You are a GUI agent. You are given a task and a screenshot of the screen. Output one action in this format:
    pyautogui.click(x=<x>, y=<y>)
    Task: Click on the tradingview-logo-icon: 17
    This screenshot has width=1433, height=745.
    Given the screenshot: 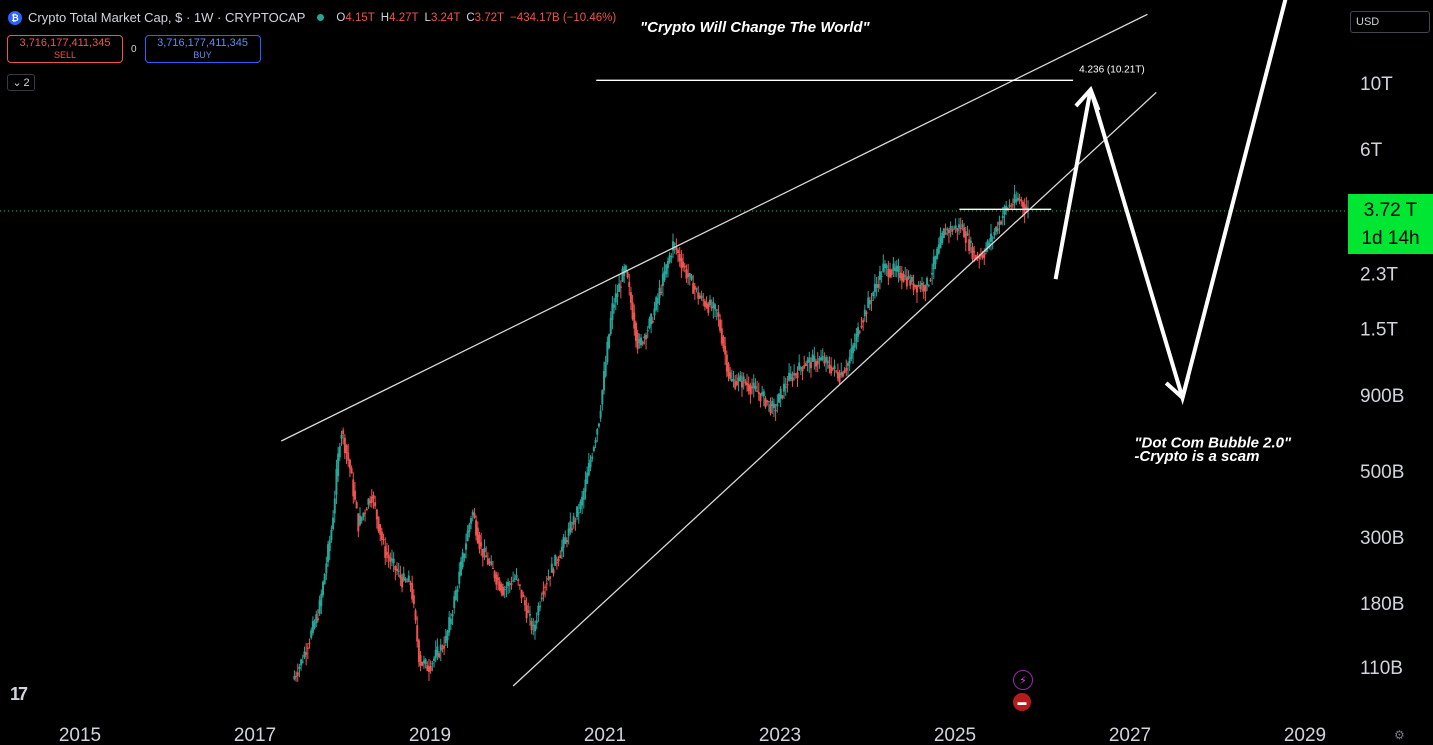 What is the action you would take?
    pyautogui.click(x=19, y=694)
    